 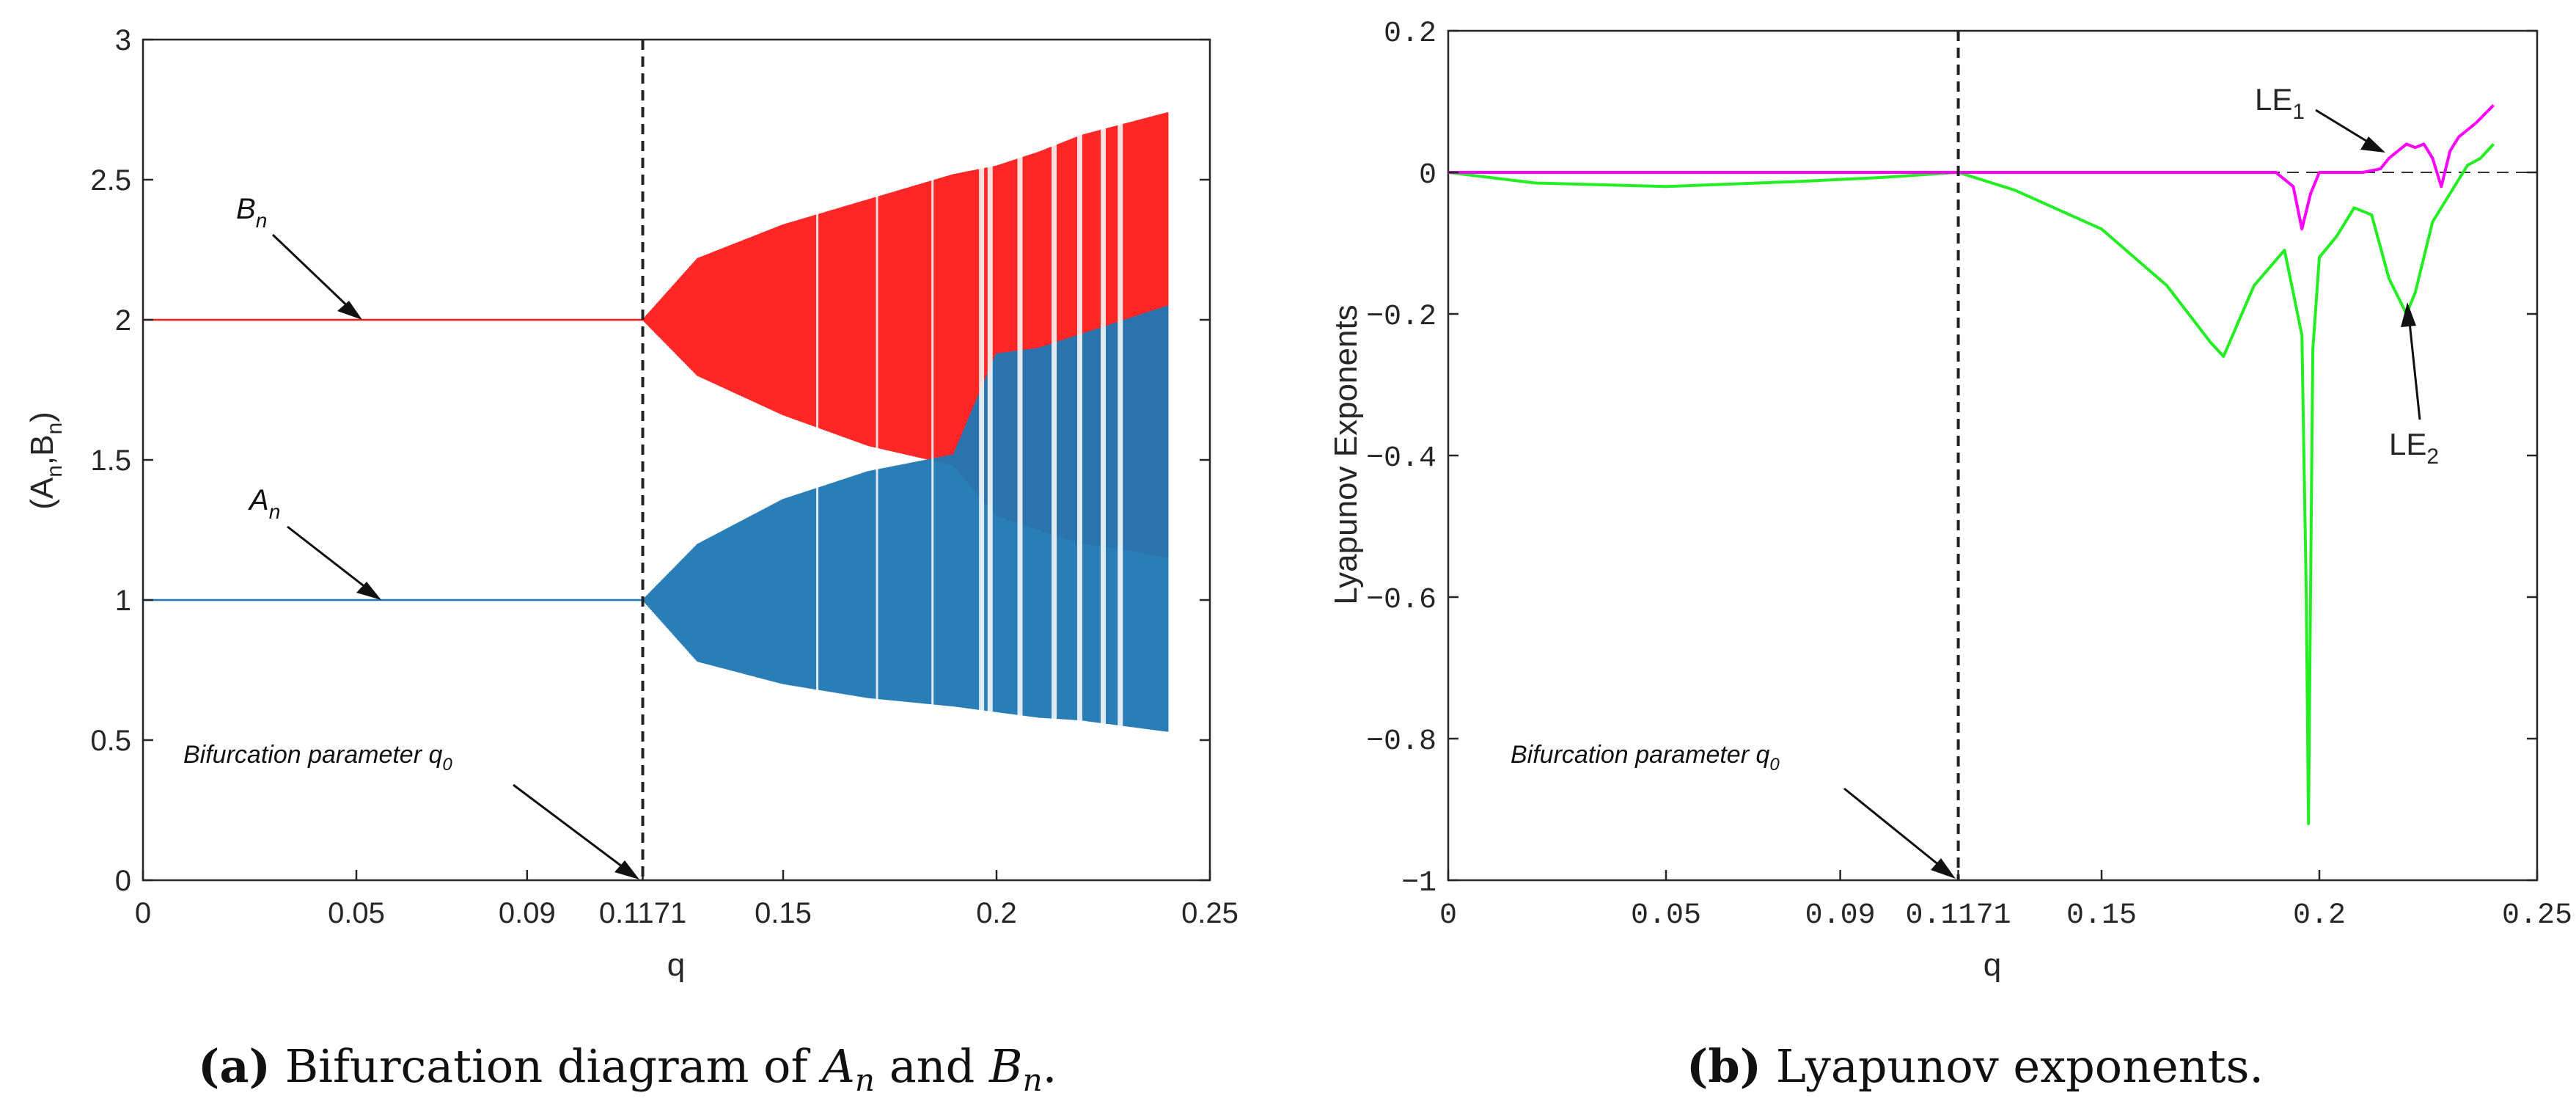 I want to click on series-le1, so click(x=1971, y=167).